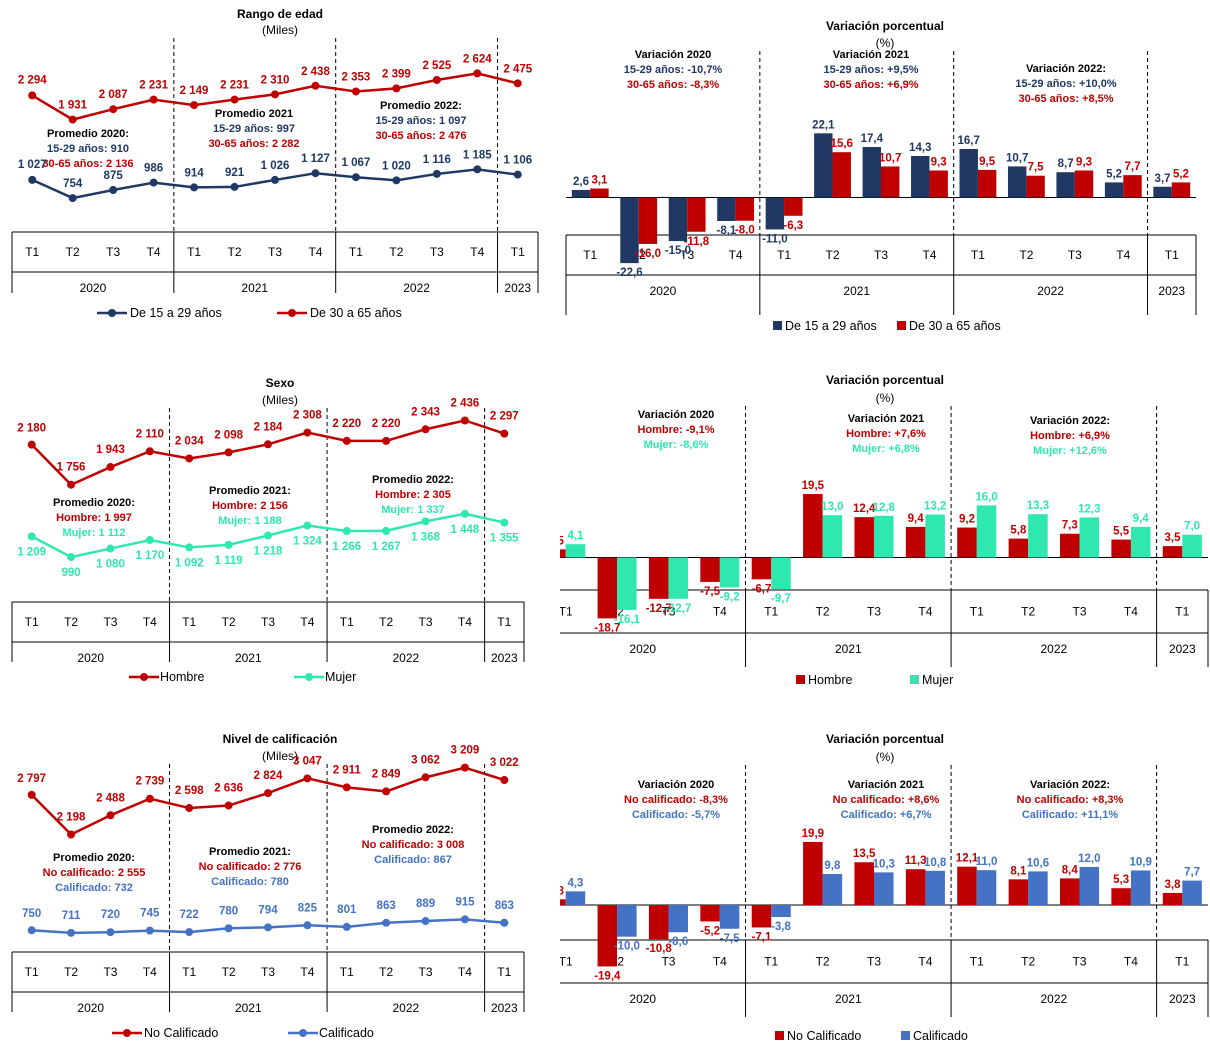 The image size is (1210, 1043). Describe the element at coordinates (870, 70) in the screenshot. I see `annotation-line: 15-29 años: +9,5%` at that location.